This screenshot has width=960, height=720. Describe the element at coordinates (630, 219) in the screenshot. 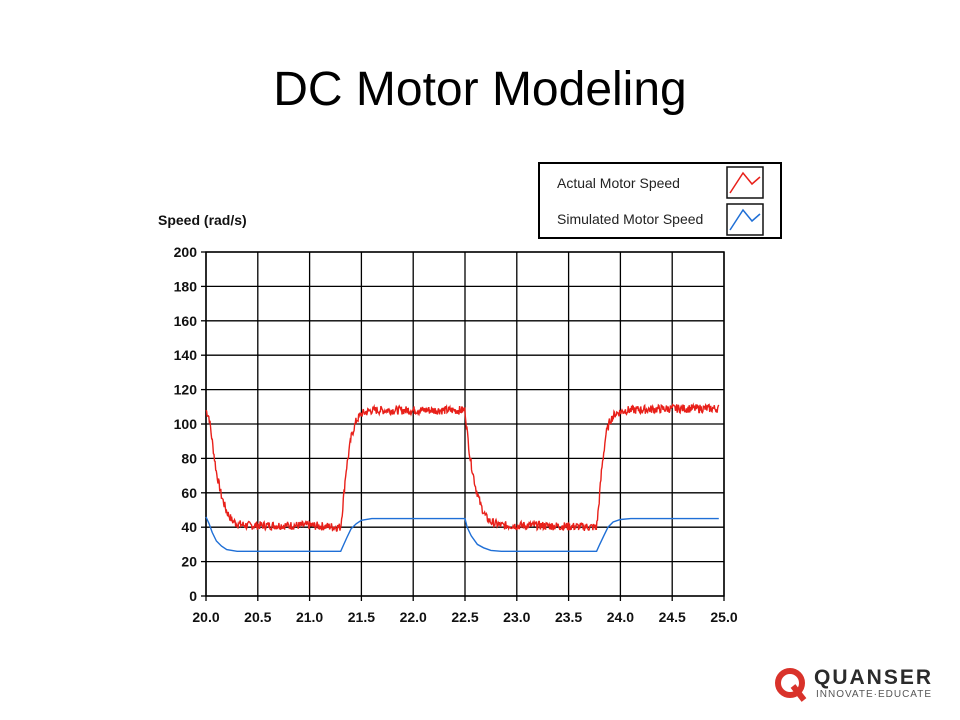

I see `legend-label-simulated: Simulated Motor Speed` at that location.